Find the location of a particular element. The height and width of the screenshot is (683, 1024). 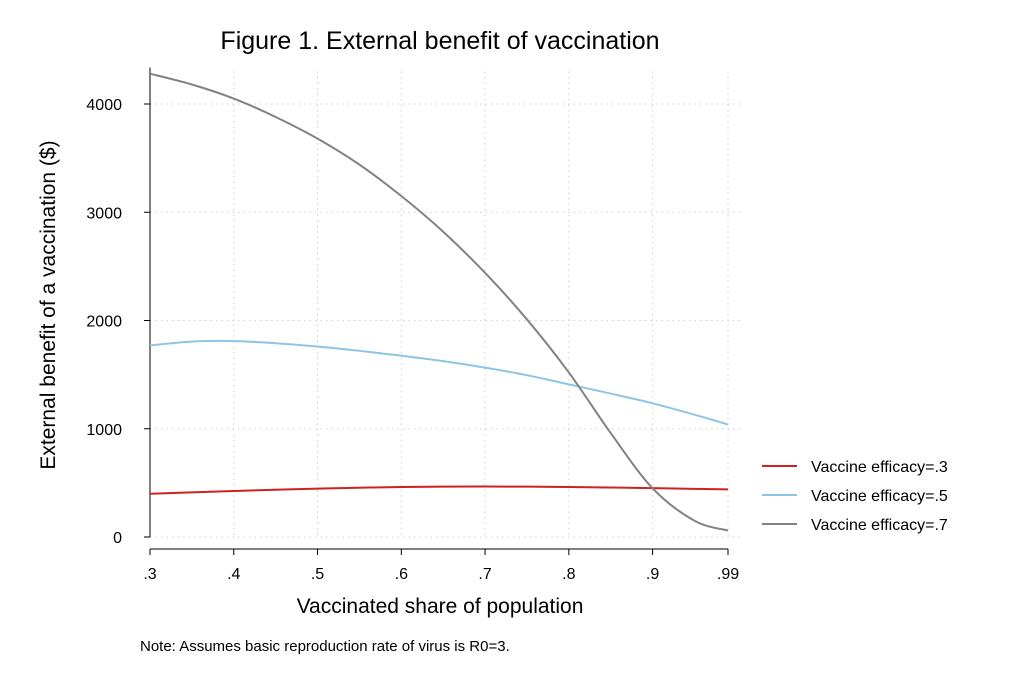

x-tick-label: .6 is located at coordinates (401, 574).